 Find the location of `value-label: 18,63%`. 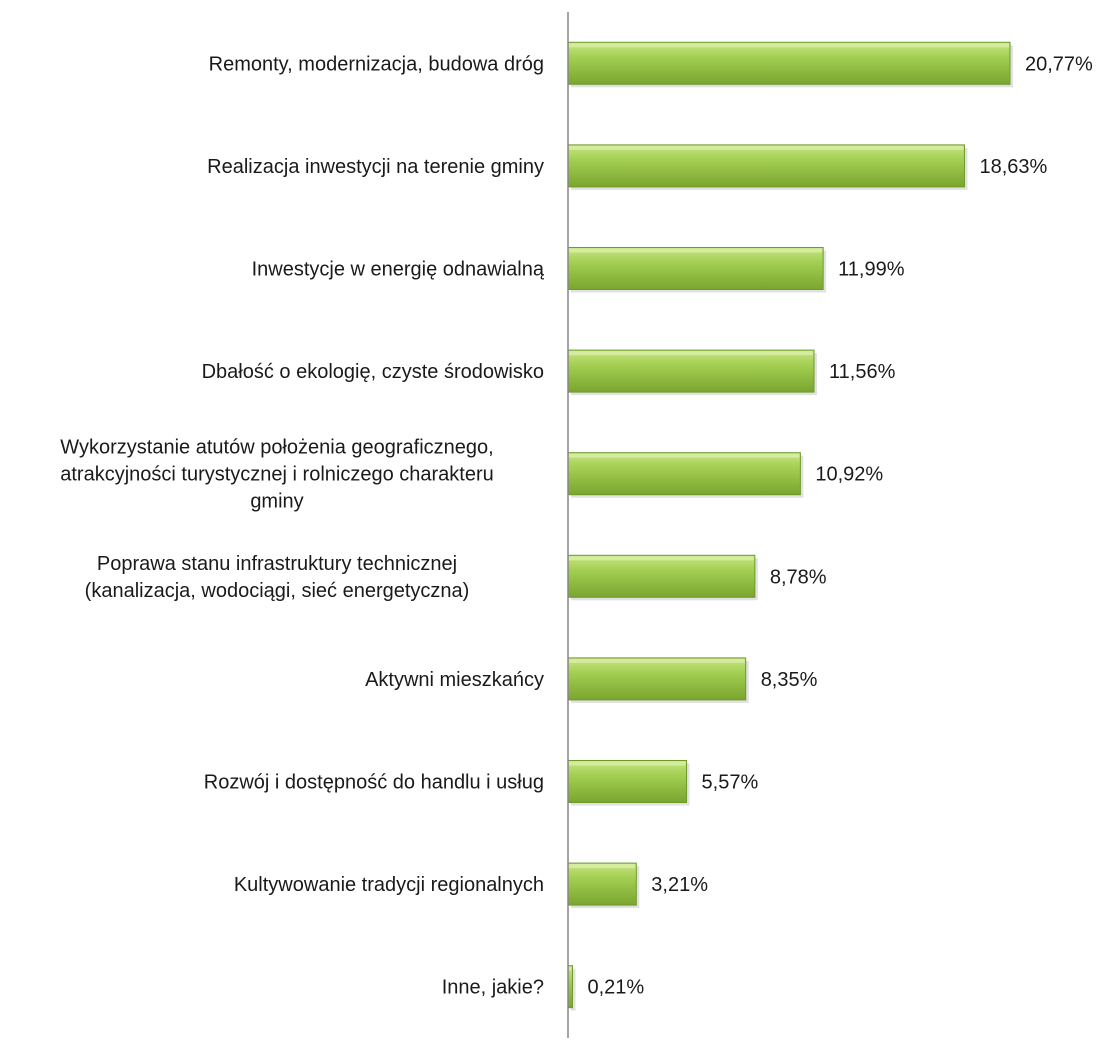

value-label: 18,63% is located at coordinates (1013, 167).